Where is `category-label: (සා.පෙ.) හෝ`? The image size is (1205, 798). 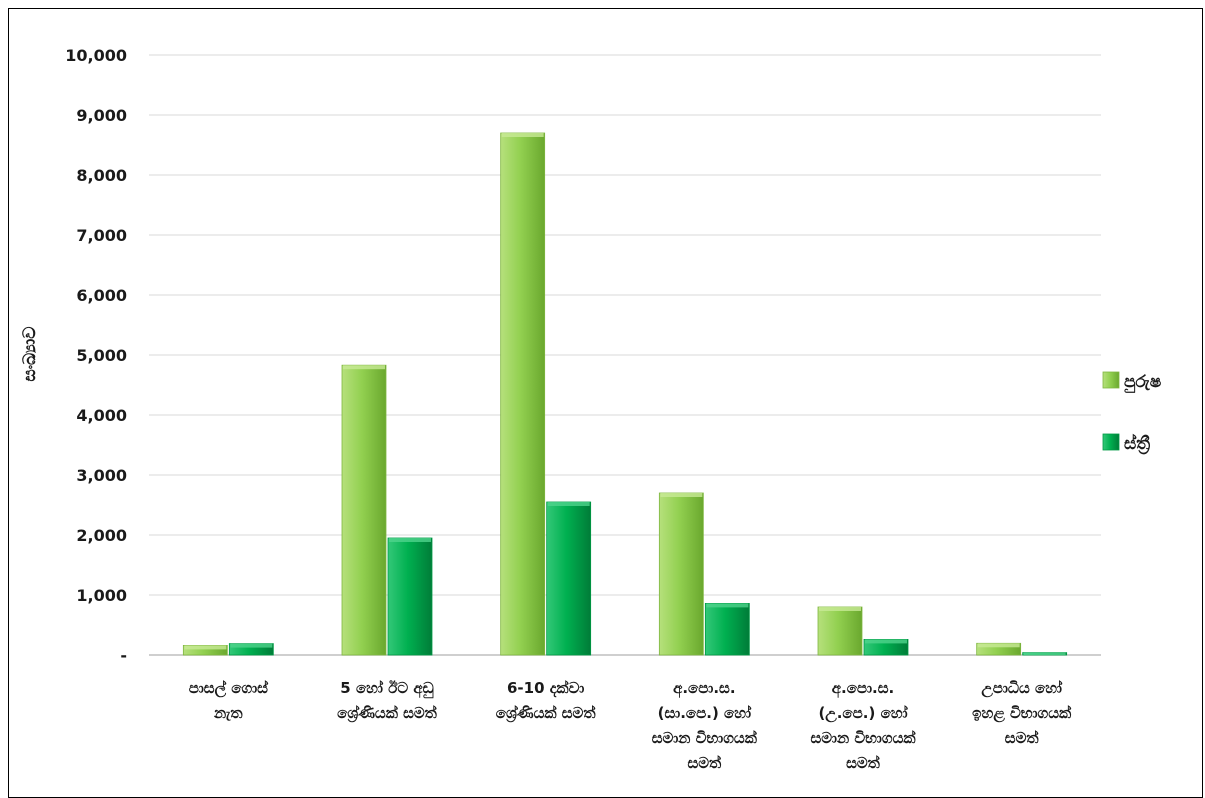
category-label: (සා.පෙ.) හෝ is located at coordinates (705, 713).